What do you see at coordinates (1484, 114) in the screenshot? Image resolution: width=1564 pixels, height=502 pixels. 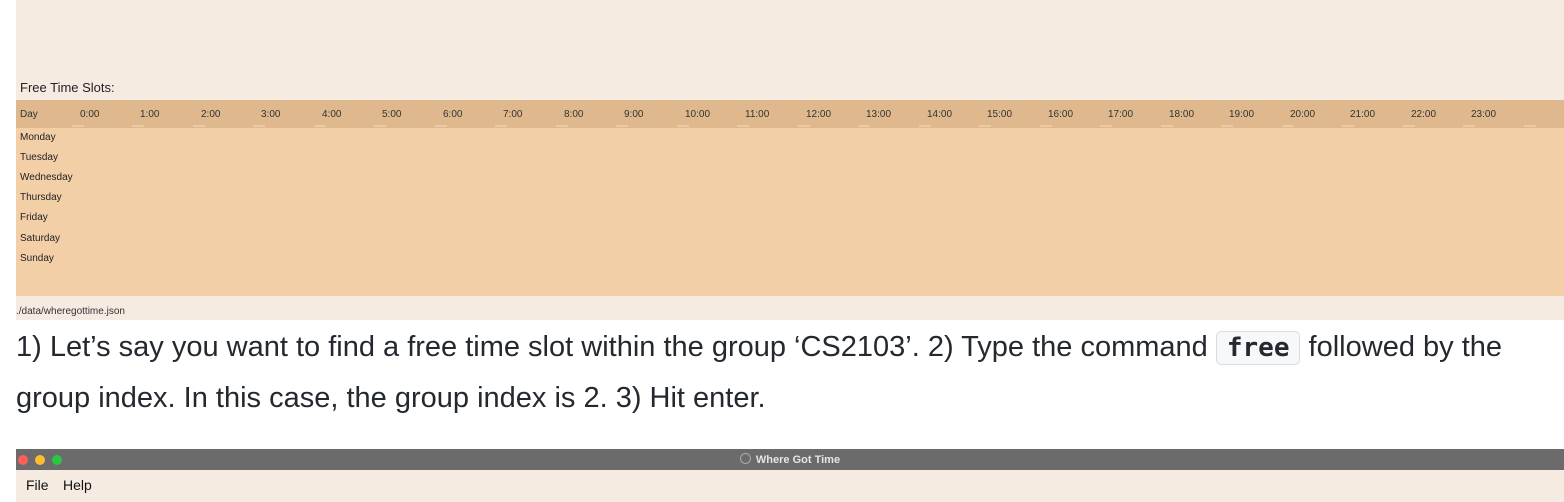 I see `column-header-hour: 23:00` at bounding box center [1484, 114].